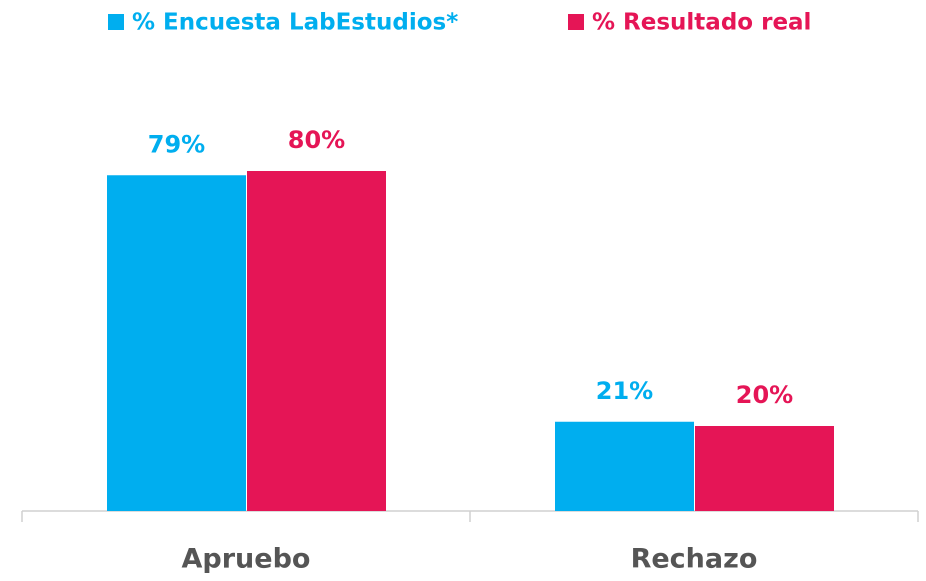 Image resolution: width=926 pixels, height=581 pixels. I want to click on value-label: 20%, so click(764, 395).